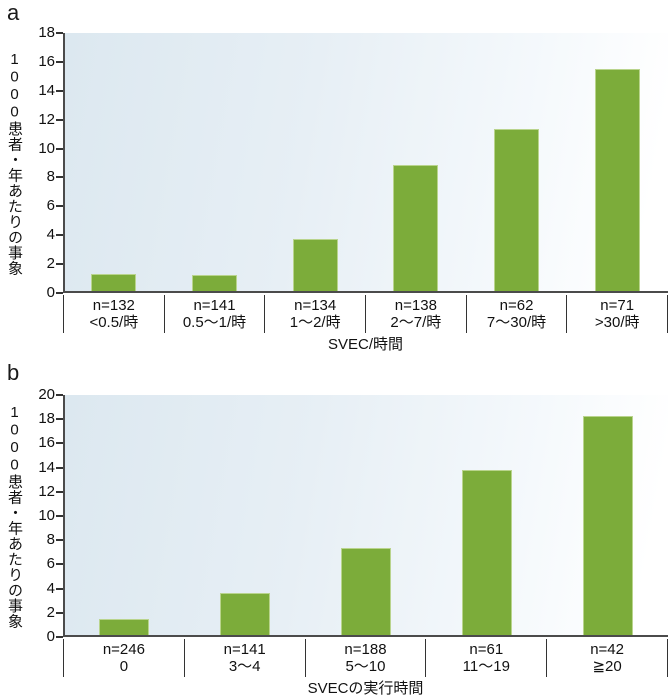 This screenshot has width=671, height=699. What do you see at coordinates (13, 372) in the screenshot?
I see `panel-b-label: b` at bounding box center [13, 372].